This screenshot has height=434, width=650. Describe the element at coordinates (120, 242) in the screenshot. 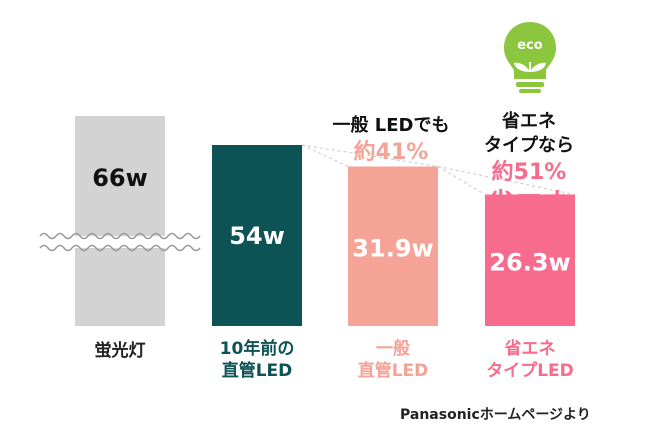

I see `axis-break-band` at that location.